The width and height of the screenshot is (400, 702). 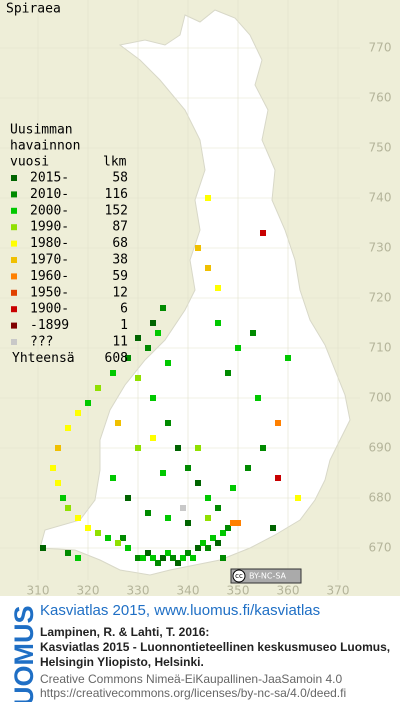 What do you see at coordinates (29, 162) in the screenshot?
I see `legend-heading: vuosi` at bounding box center [29, 162].